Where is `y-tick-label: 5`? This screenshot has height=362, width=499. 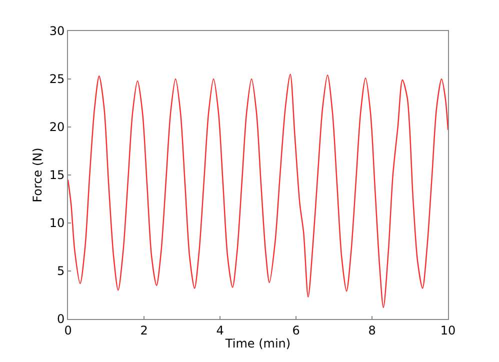 y-tick-label: 5 is located at coordinates (60, 271).